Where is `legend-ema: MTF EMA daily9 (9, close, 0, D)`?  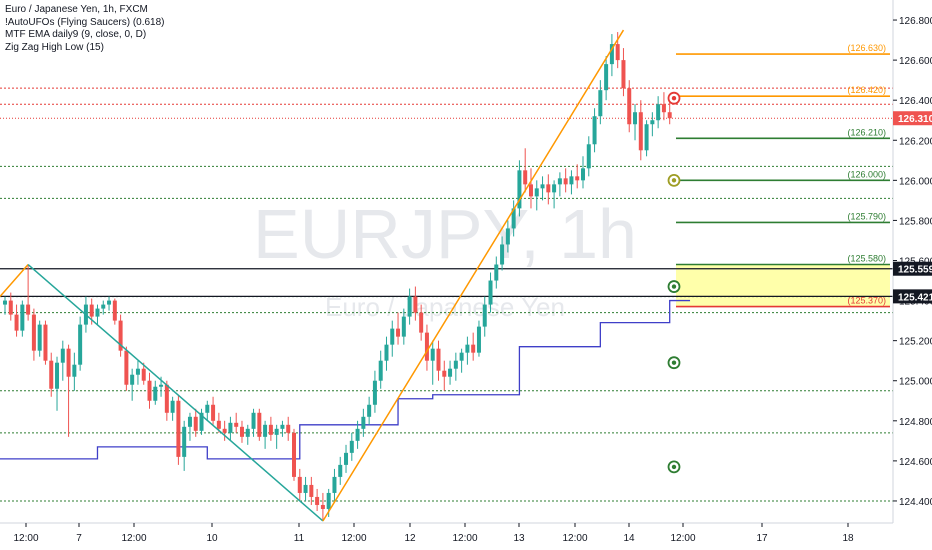 legend-ema: MTF EMA daily9 (9, close, 0, D) is located at coordinates (76, 34).